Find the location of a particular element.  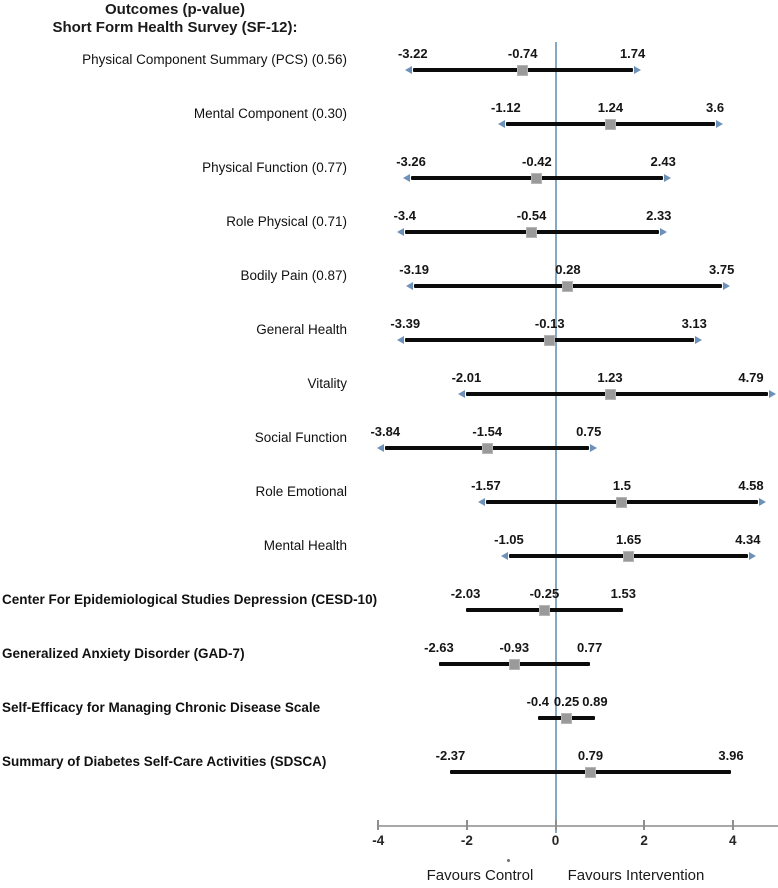

ci-upper-value: 0.77 is located at coordinates (589, 647).